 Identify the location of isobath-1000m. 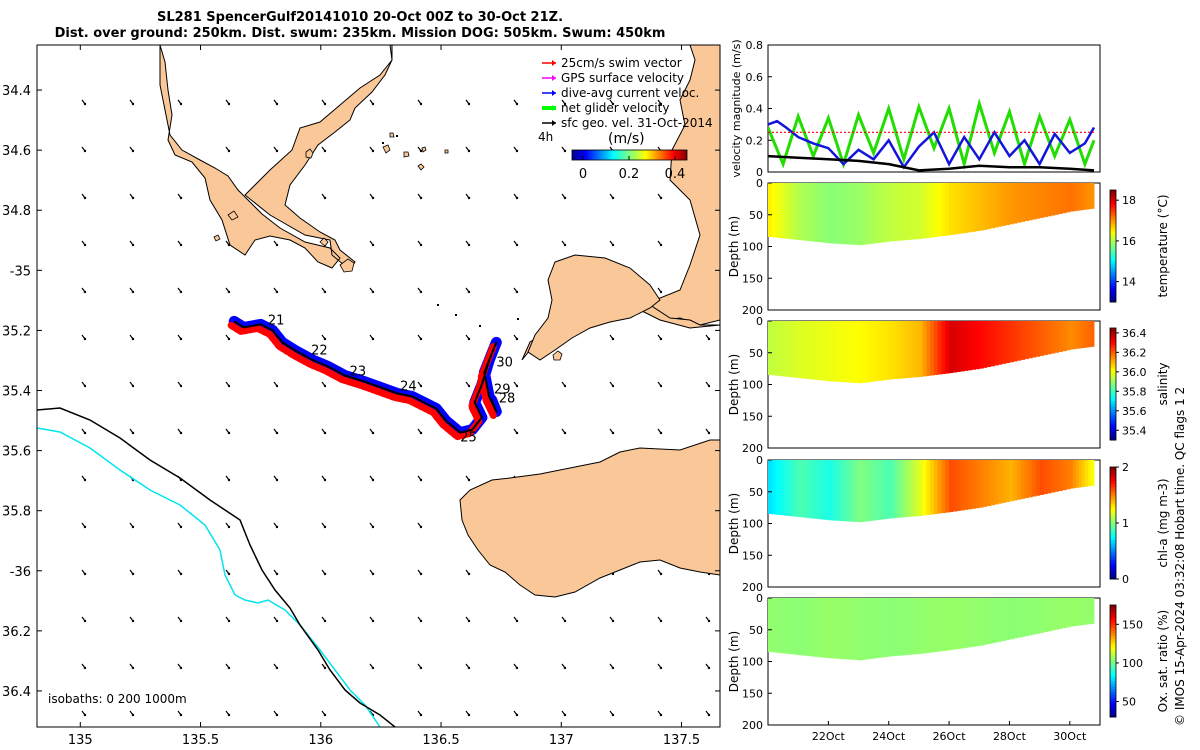
(216, 567).